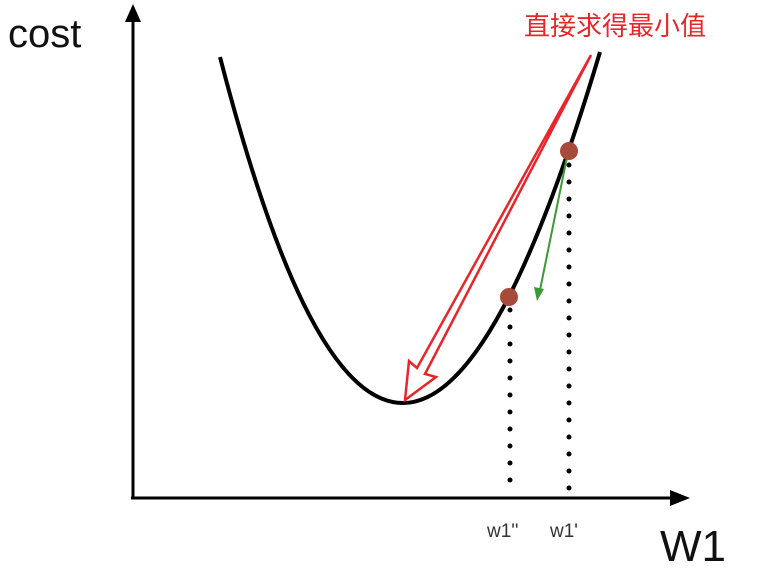  What do you see at coordinates (553, 223) in the screenshot?
I see `gradient-step-arrow-shaft` at bounding box center [553, 223].